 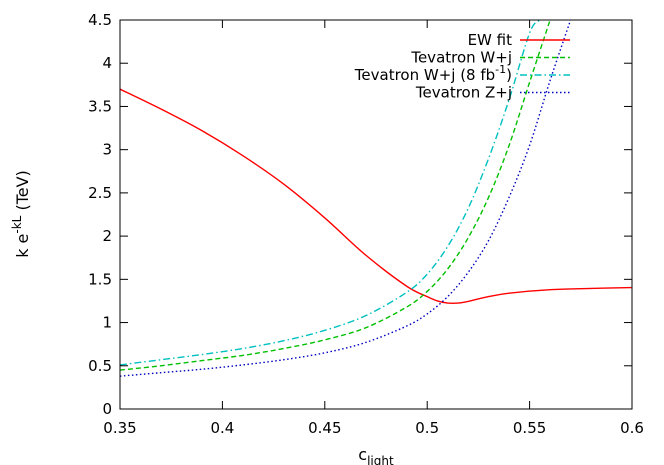 I want to click on y-tick-label: 3.5, so click(x=100, y=106).